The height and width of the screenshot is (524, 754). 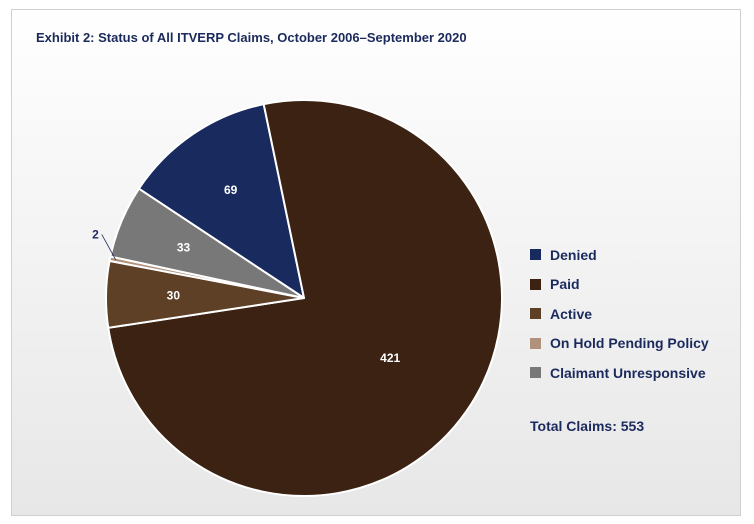 I want to click on leader-line, so click(x=109, y=247).